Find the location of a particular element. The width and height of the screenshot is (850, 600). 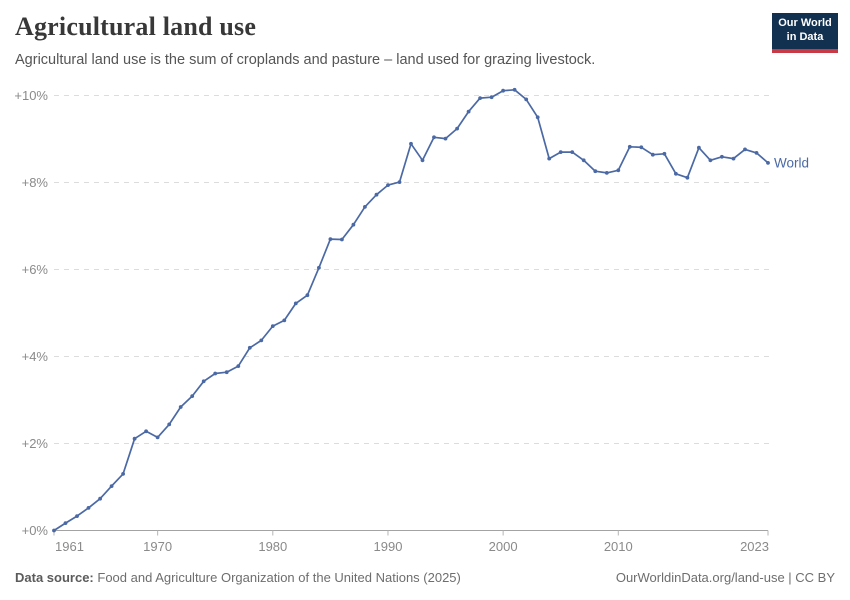

x-axis-label: 1980 is located at coordinates (272, 546).